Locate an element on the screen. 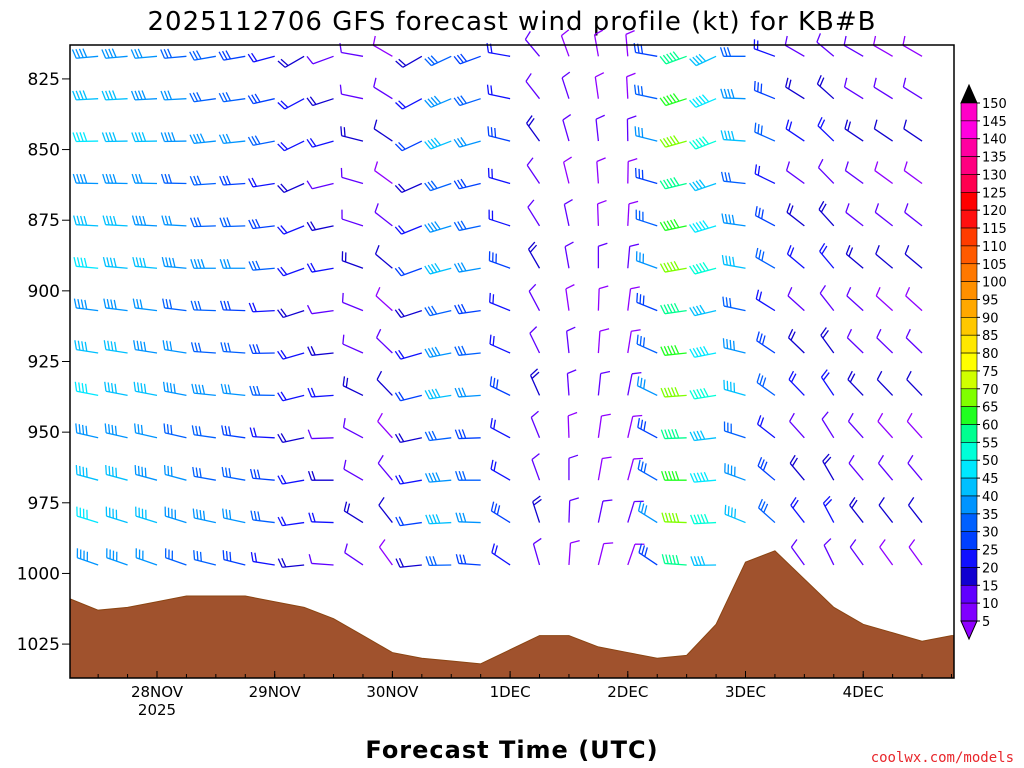 This screenshot has height=768, width=1024. colorbar-label: 140 is located at coordinates (994, 140).